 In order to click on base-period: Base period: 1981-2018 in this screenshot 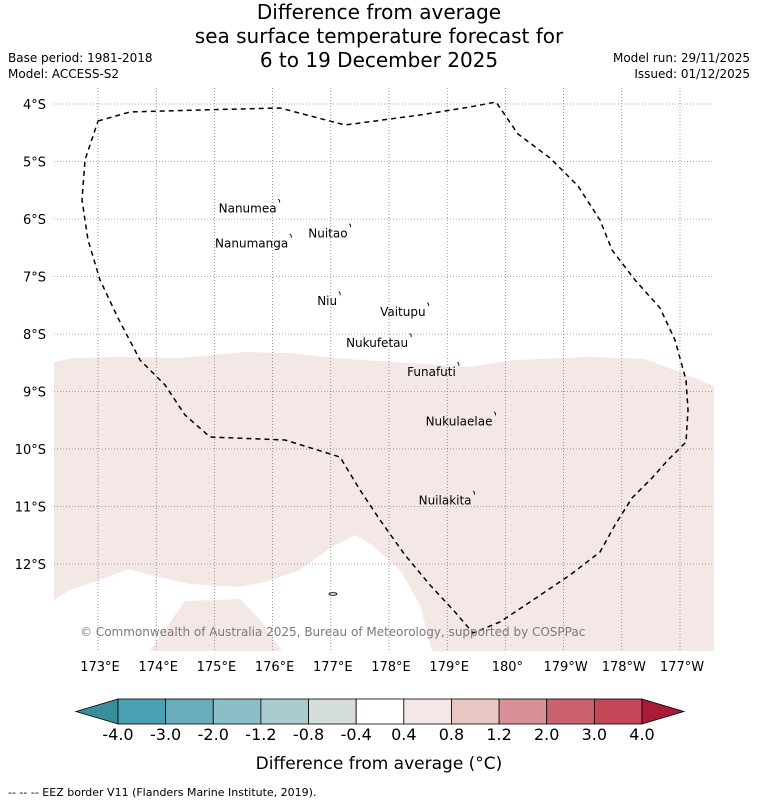, I will do `click(80, 58)`.